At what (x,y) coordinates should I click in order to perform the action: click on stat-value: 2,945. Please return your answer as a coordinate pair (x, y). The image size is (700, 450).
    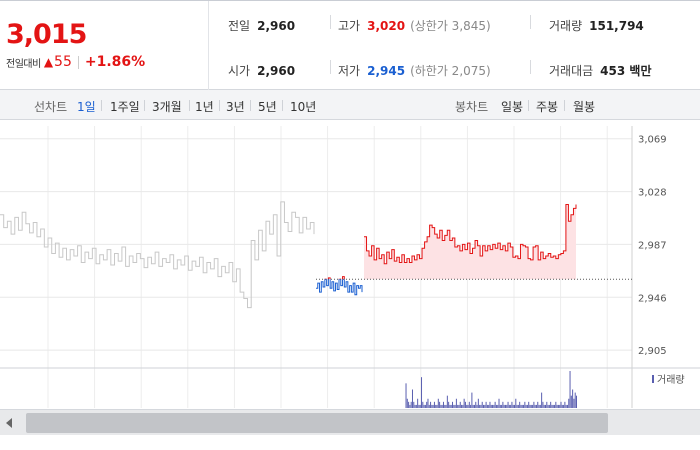
    Looking at the image, I should click on (386, 71).